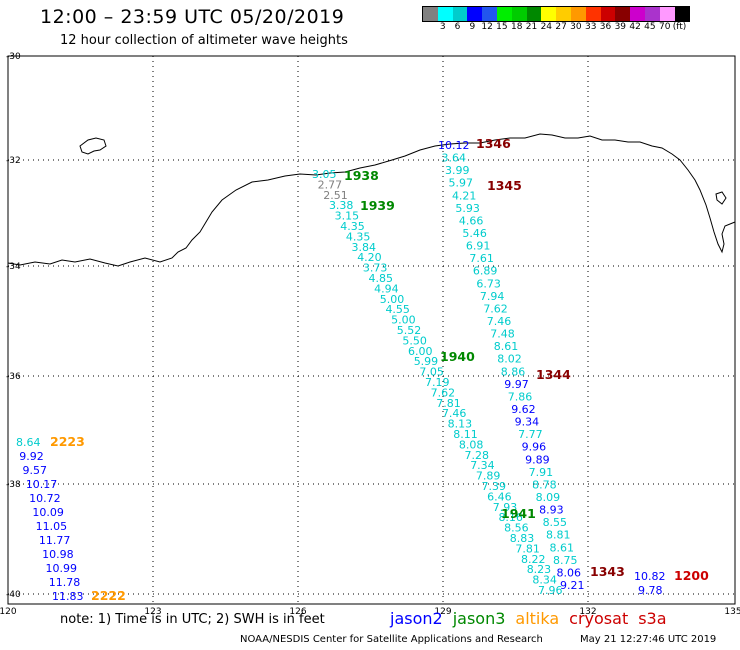 The height and width of the screenshot is (650, 740). I want to click on color-scale-label: 70, so click(664, 27).